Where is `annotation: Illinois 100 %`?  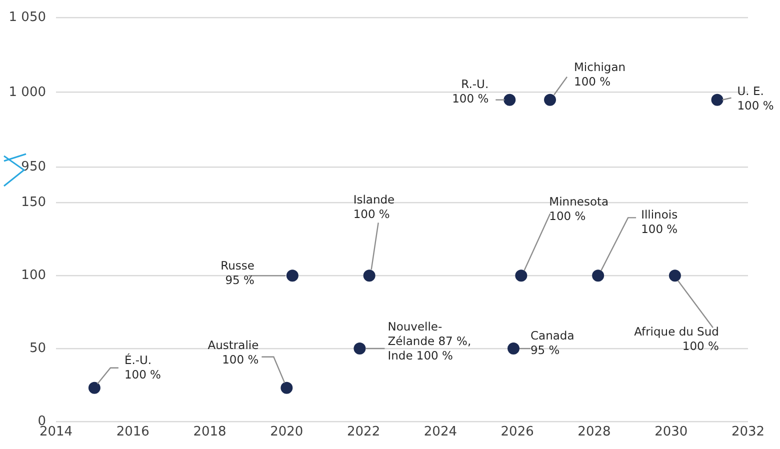 annotation: Illinois 100 % is located at coordinates (659, 222).